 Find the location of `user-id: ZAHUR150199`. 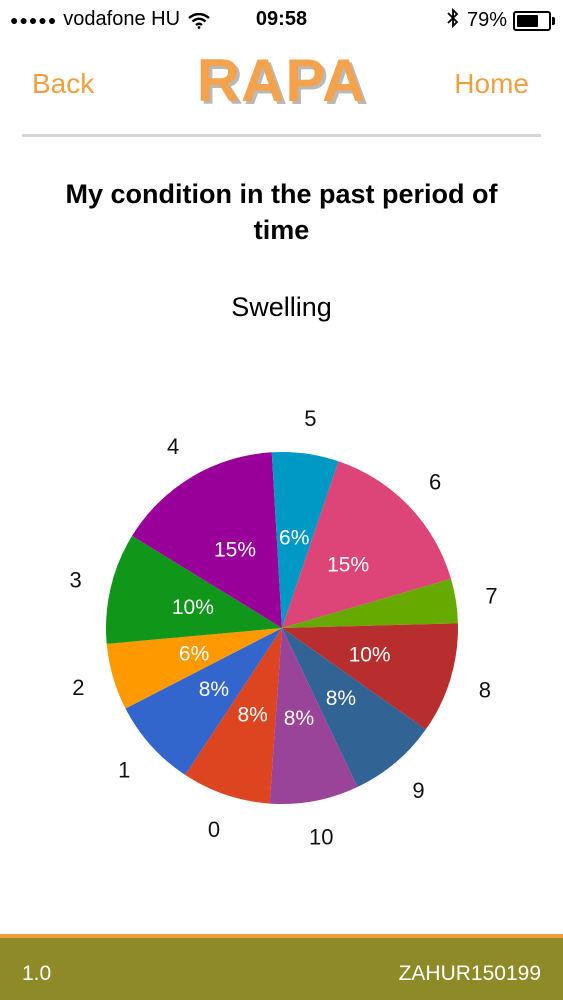

user-id: ZAHUR150199 is located at coordinates (469, 973).